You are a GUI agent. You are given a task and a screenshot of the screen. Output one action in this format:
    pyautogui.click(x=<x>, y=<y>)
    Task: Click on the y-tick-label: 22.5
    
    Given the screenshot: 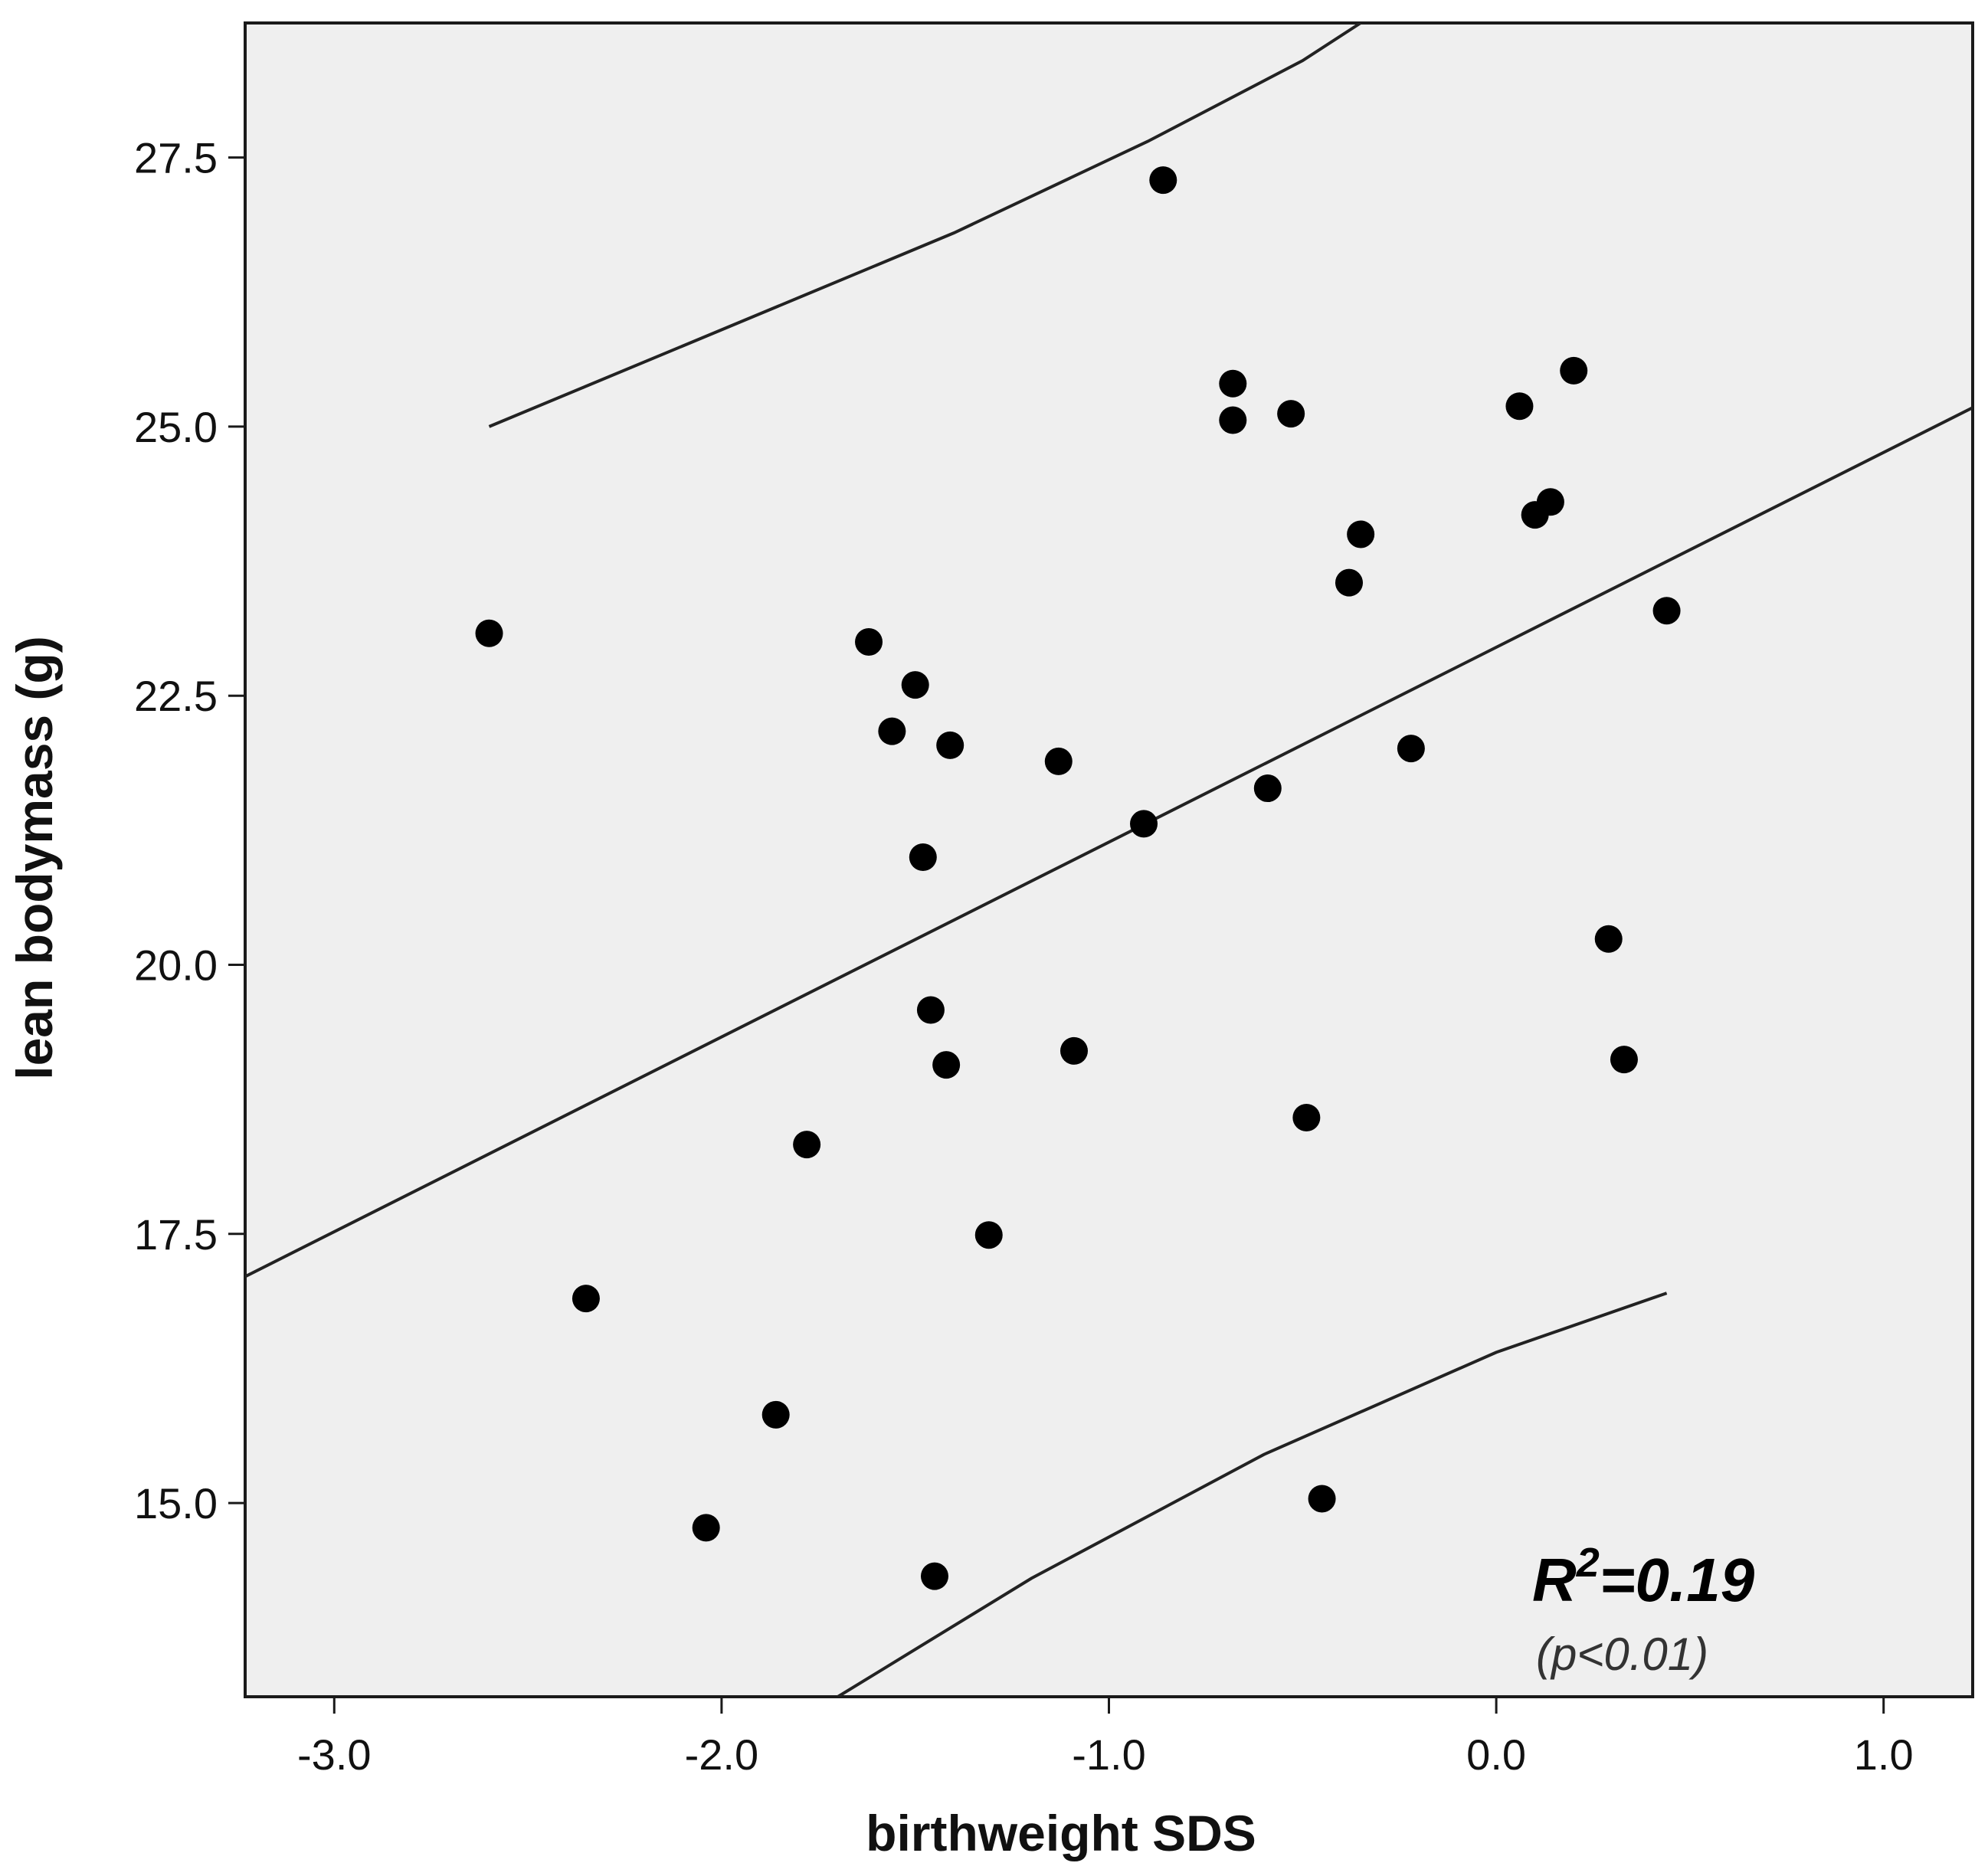 What is the action you would take?
    pyautogui.click(x=176, y=696)
    